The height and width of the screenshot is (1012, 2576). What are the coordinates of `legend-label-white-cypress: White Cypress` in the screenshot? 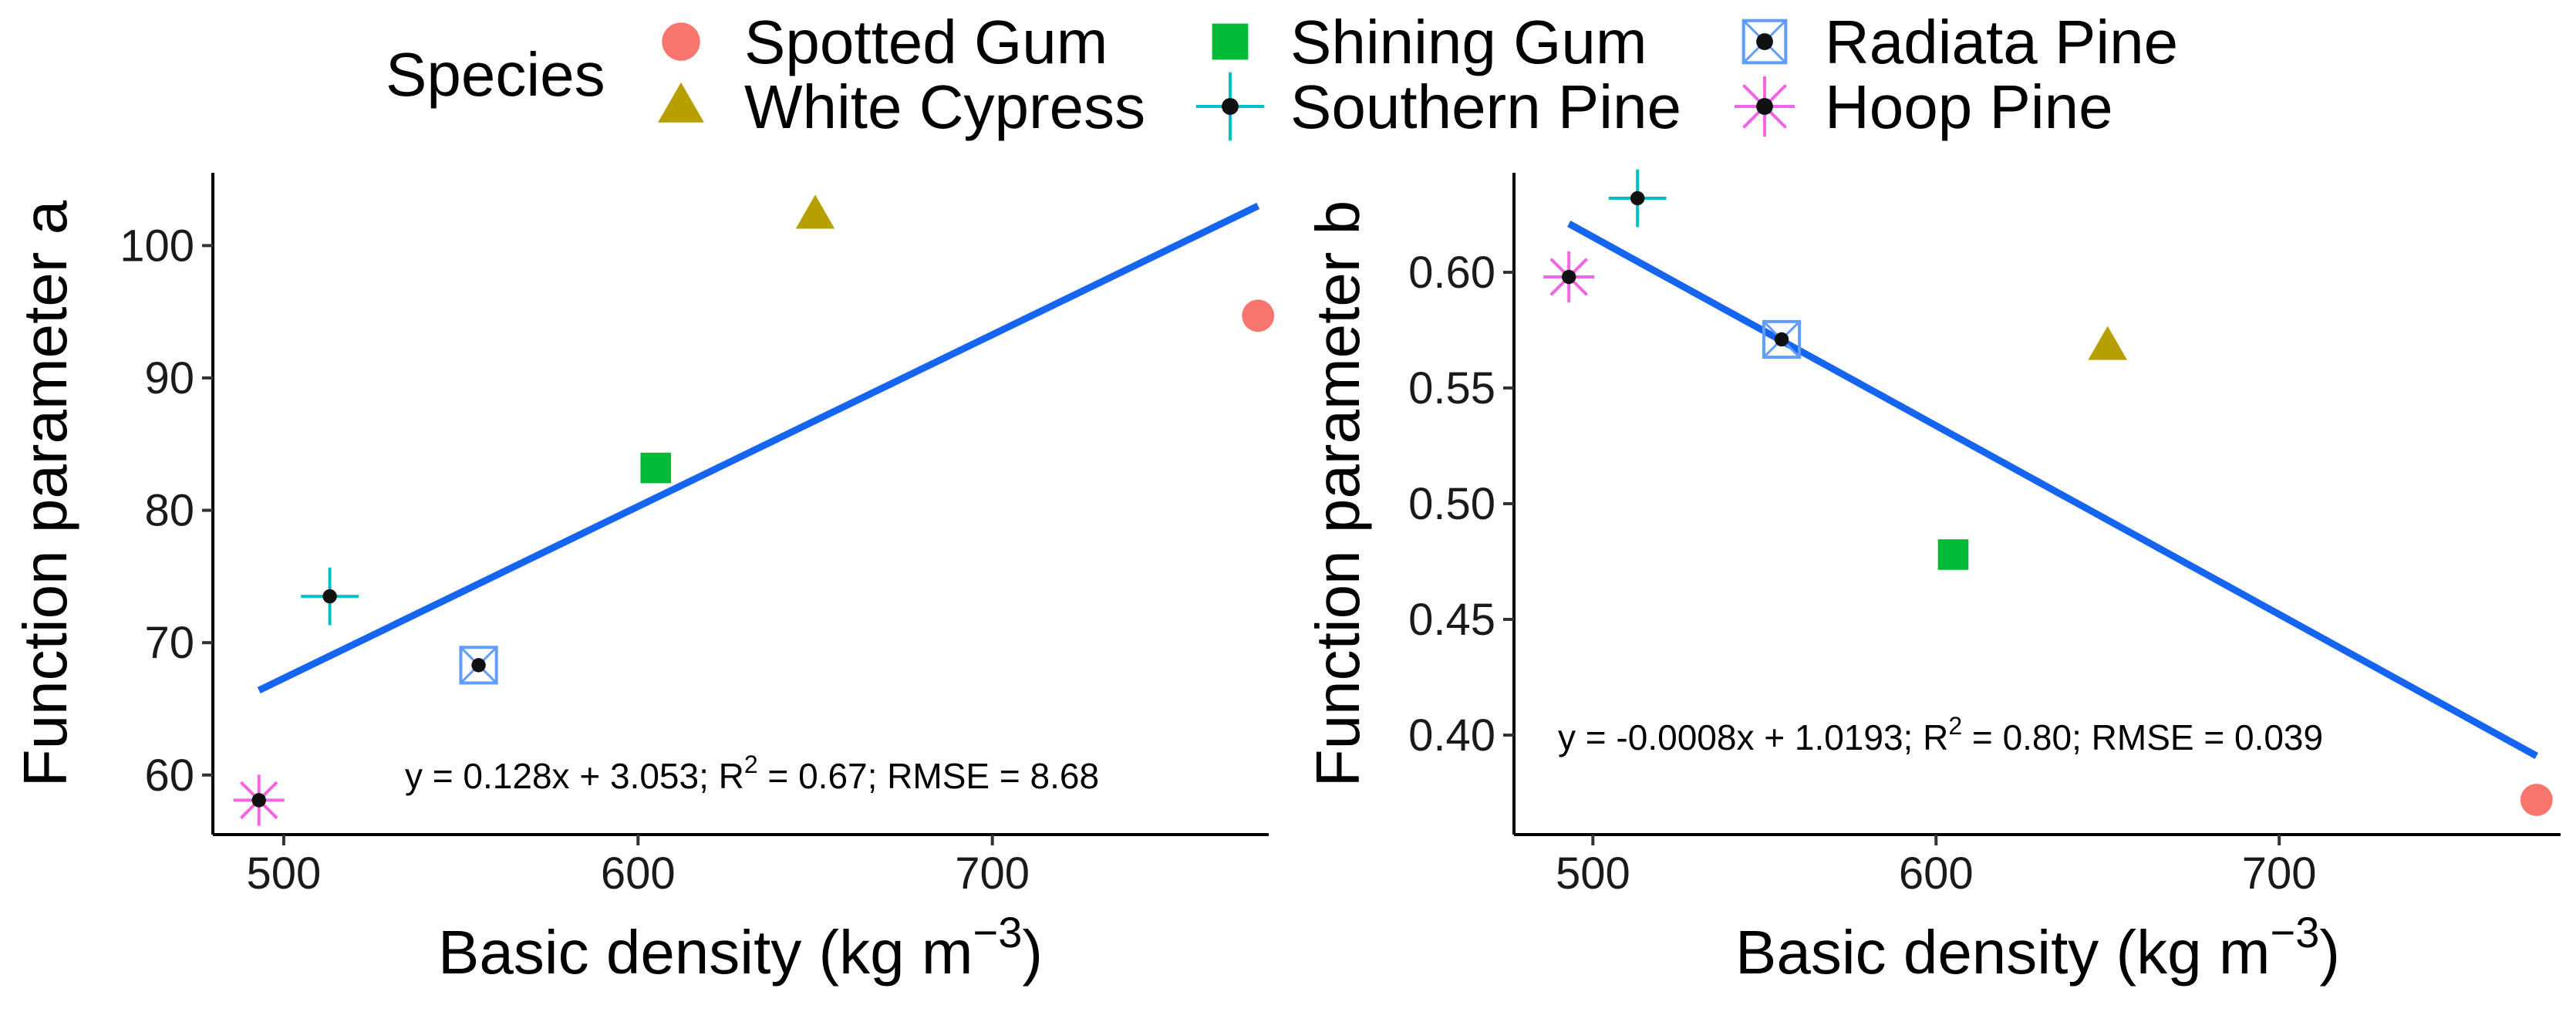 It's located at (944, 107).